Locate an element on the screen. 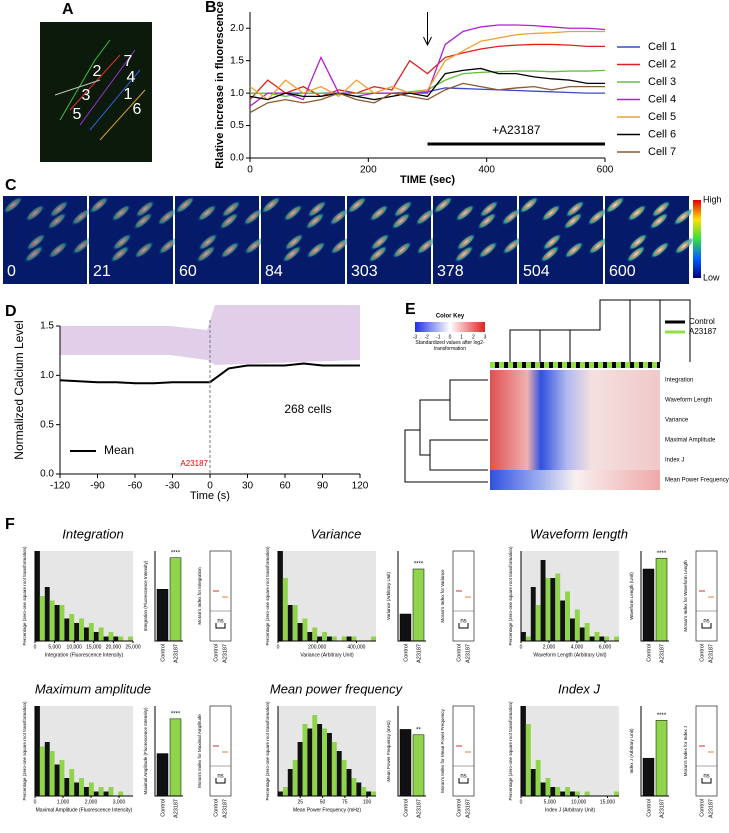  colorbar-label: Low is located at coordinates (711, 277).